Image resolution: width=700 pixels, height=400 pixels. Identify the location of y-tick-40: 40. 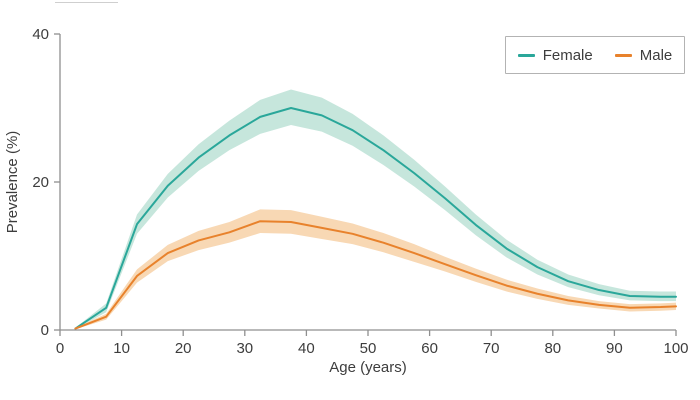
(40, 34).